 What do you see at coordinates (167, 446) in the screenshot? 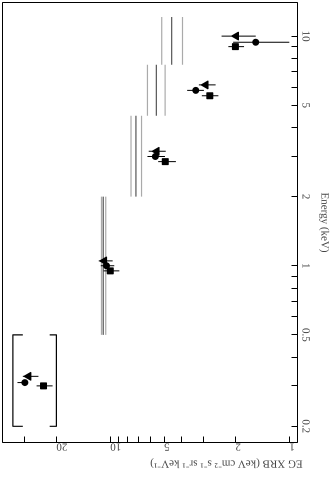
I see `x-tick-label: 5` at bounding box center [167, 446].